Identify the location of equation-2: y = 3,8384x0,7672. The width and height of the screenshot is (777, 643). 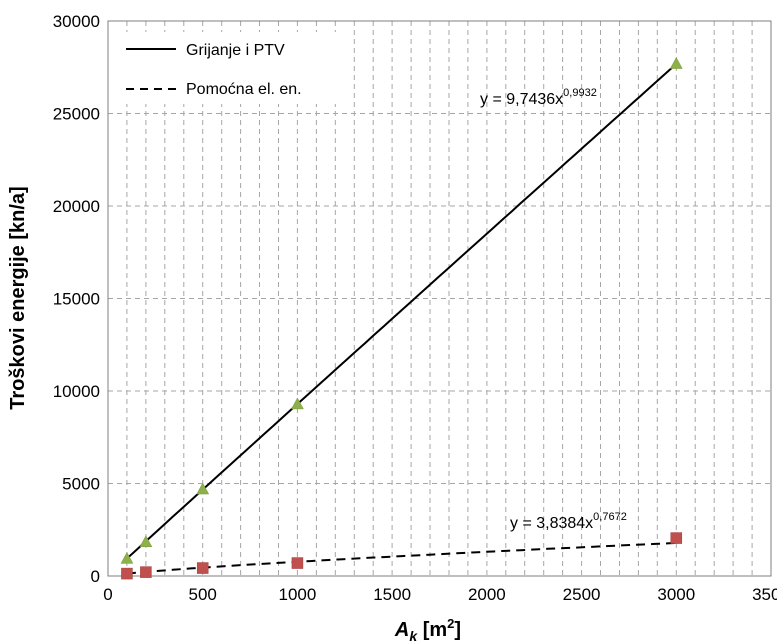
(568, 521).